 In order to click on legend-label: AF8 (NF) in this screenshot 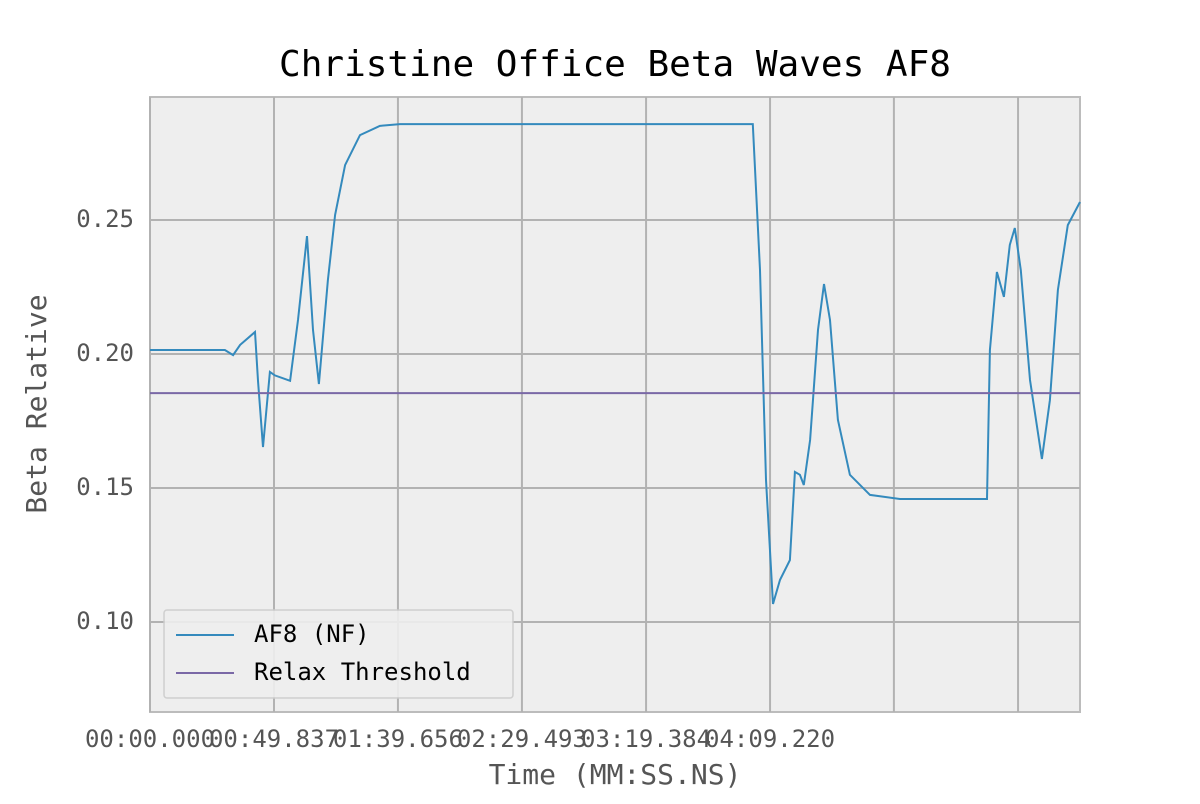, I will do `click(312, 634)`.